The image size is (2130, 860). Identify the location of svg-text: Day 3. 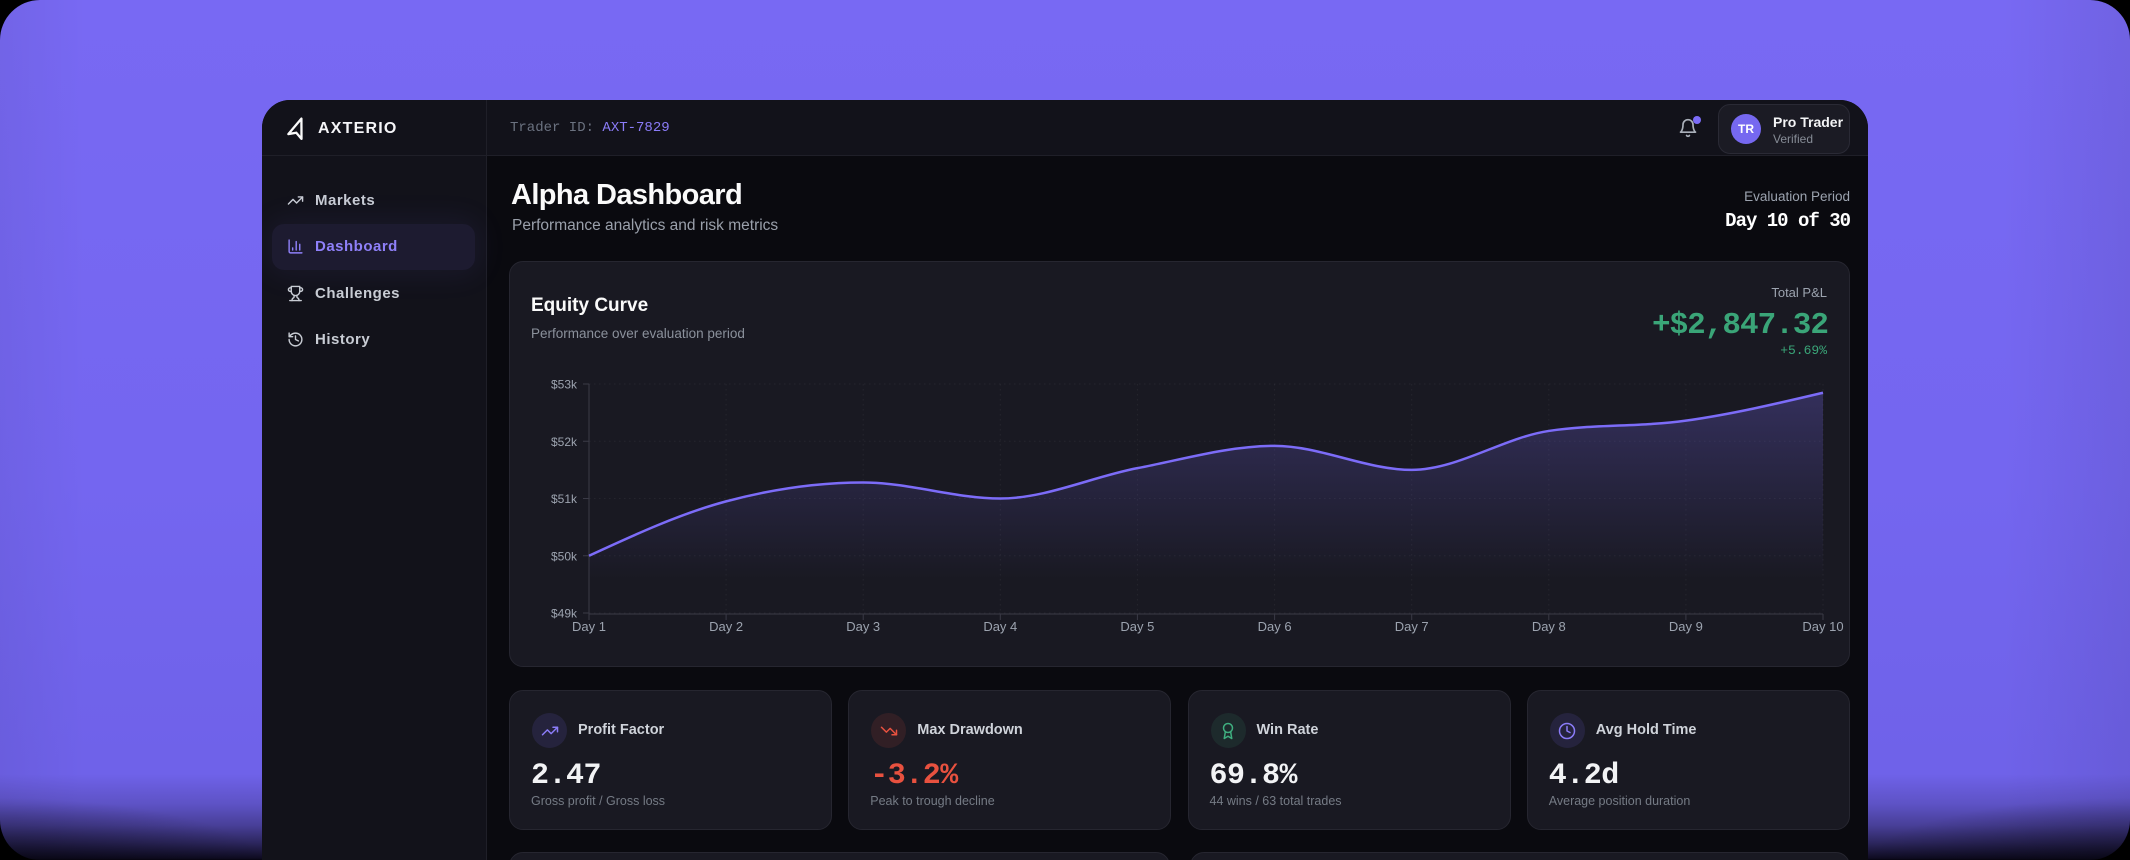
(863, 626).